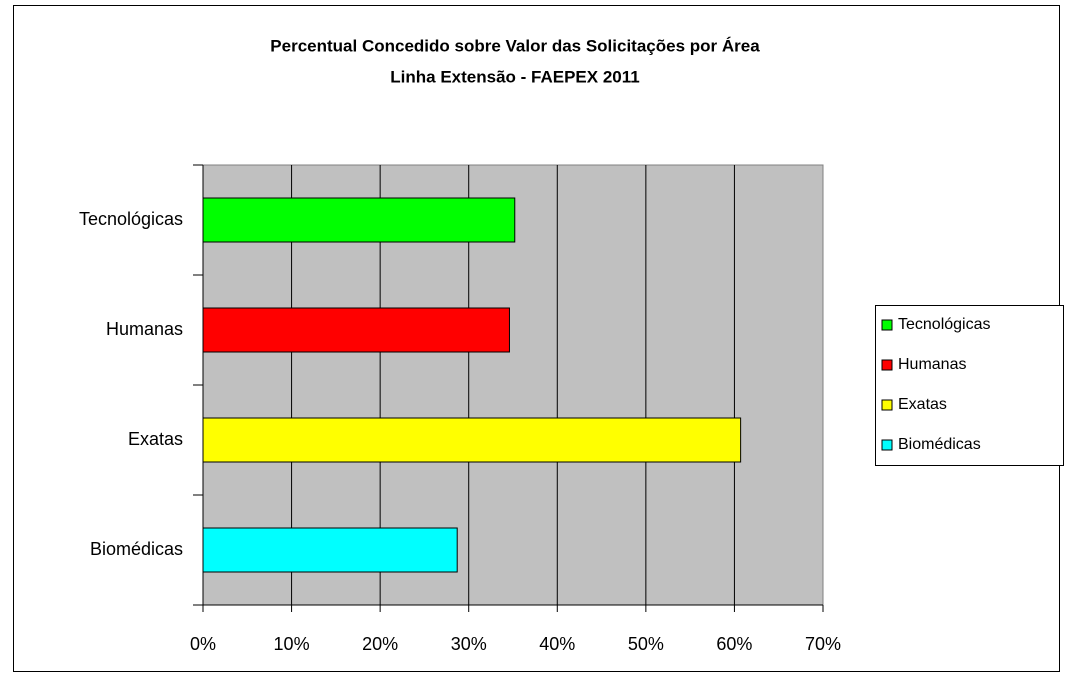 The height and width of the screenshot is (677, 1073). What do you see at coordinates (514, 76) in the screenshot?
I see `chart-subtitle: Linha Extensão - FAEPEX 2011` at bounding box center [514, 76].